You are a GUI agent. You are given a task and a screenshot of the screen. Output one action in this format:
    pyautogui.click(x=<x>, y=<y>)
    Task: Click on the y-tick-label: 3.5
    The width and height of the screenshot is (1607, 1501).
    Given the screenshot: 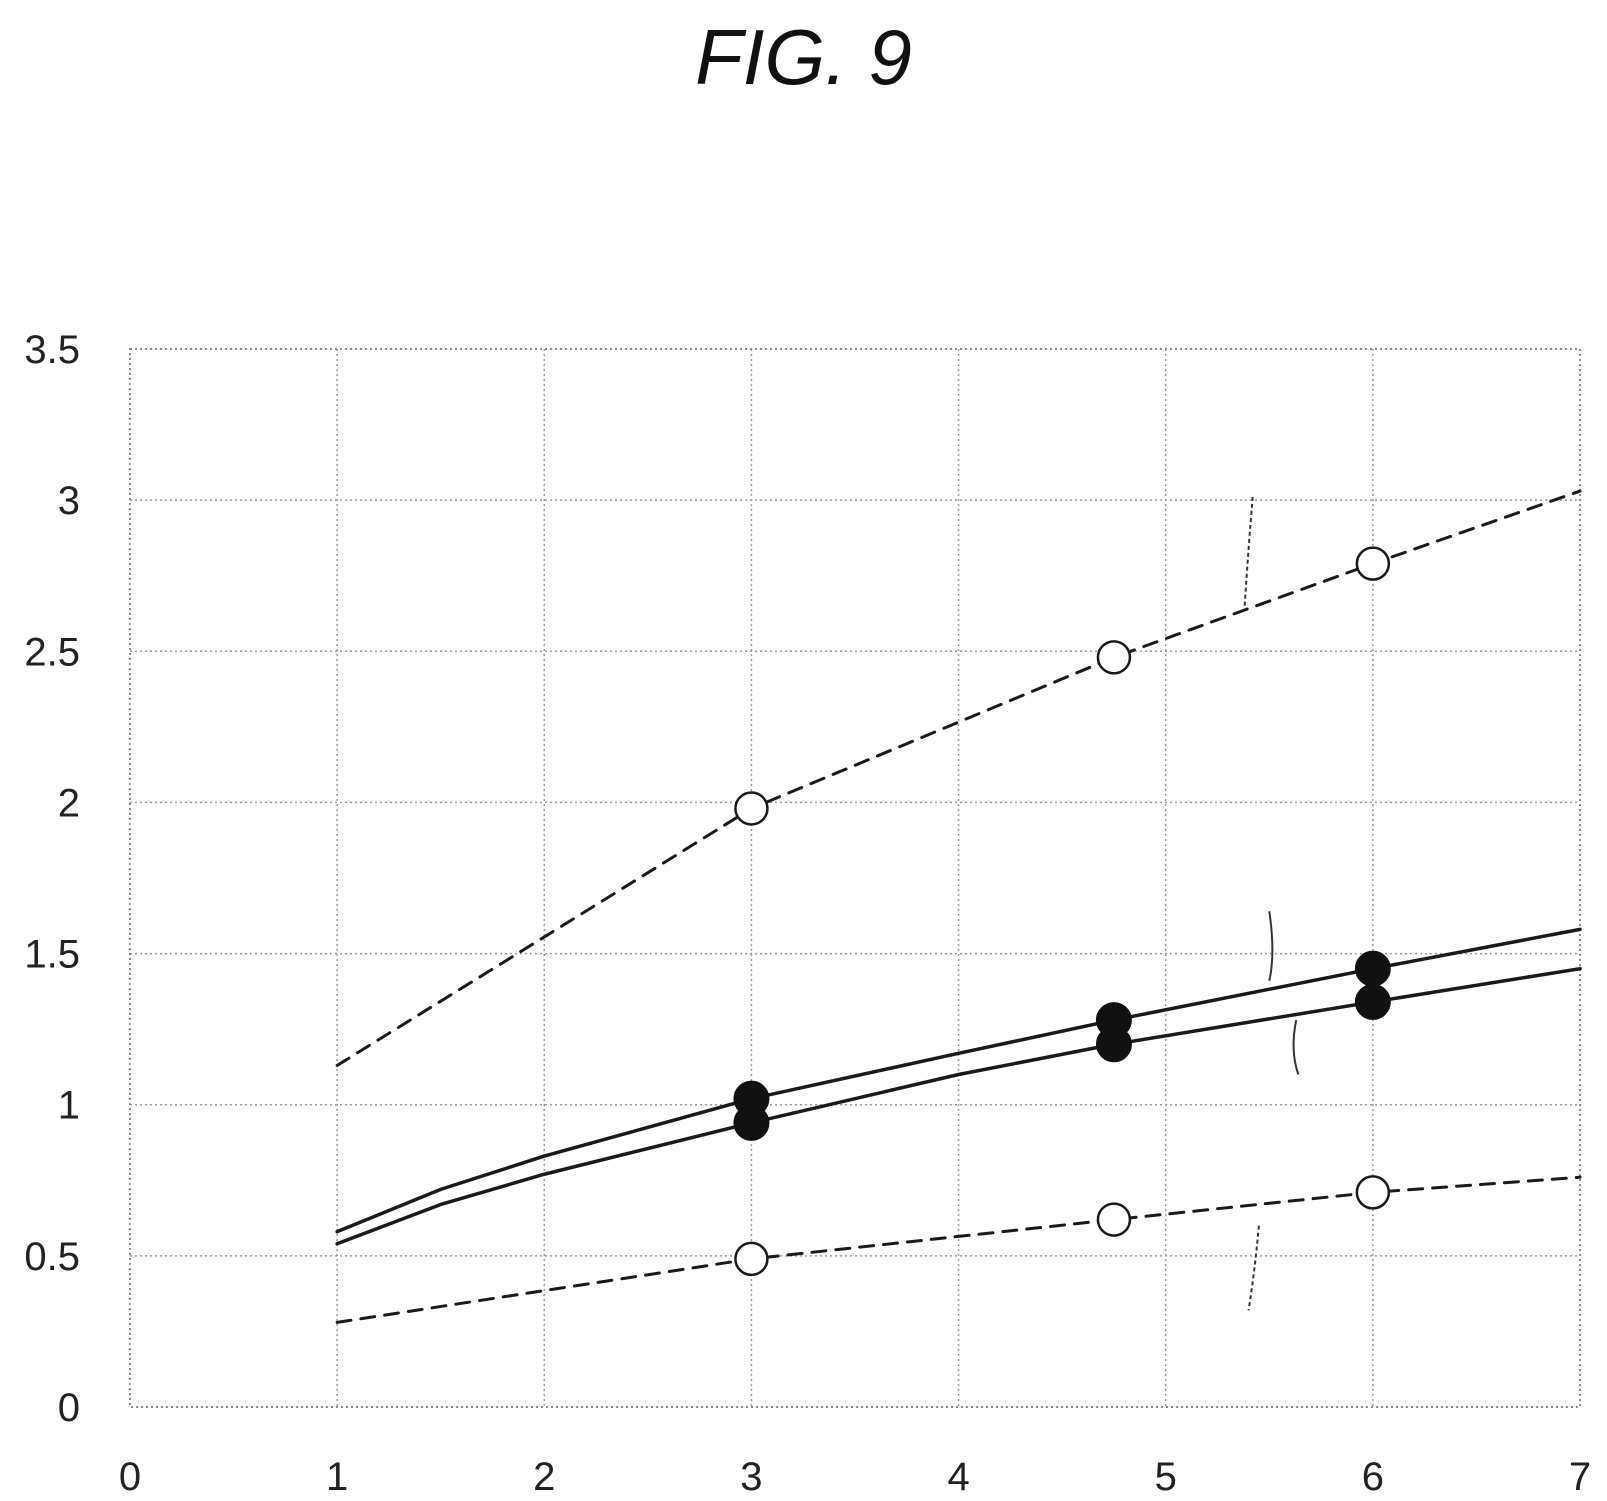 What is the action you would take?
    pyautogui.click(x=52, y=350)
    